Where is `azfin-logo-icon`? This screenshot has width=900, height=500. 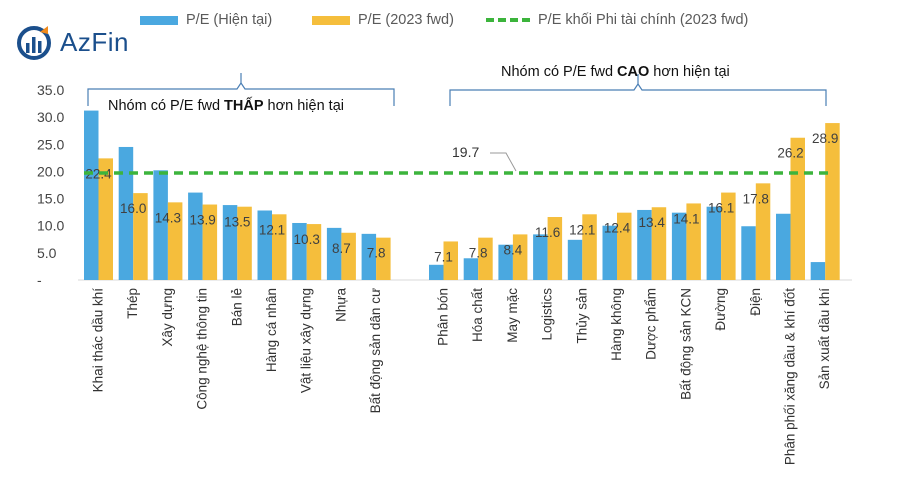 azfin-logo-icon is located at coordinates (34, 43).